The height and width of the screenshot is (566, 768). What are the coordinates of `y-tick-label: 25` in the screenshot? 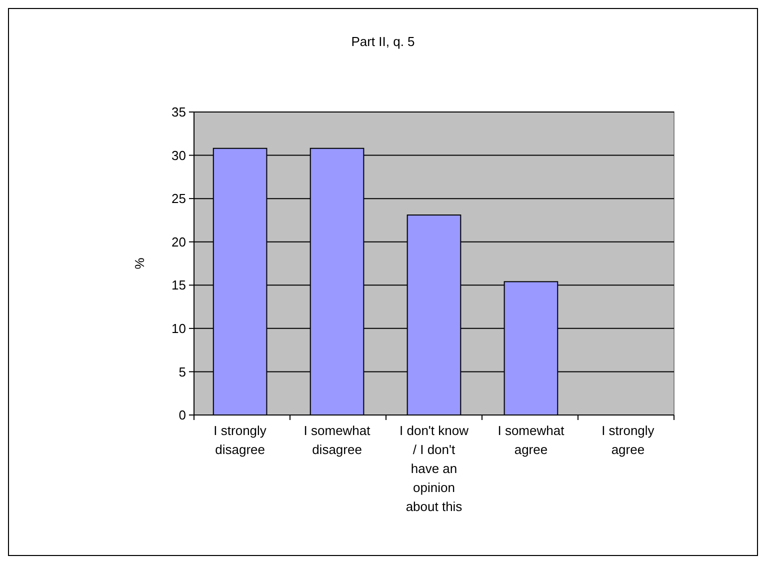 It's located at (179, 198).